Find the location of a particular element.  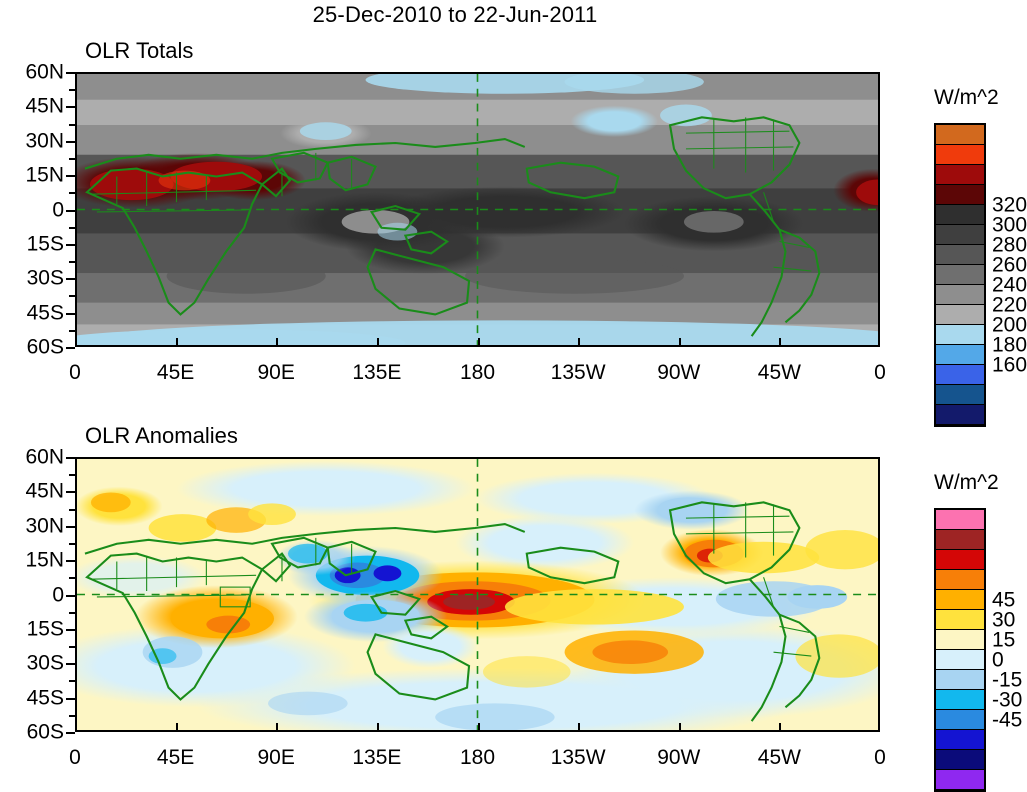

colorbar-tick-label: -15 is located at coordinates (1007, 680).